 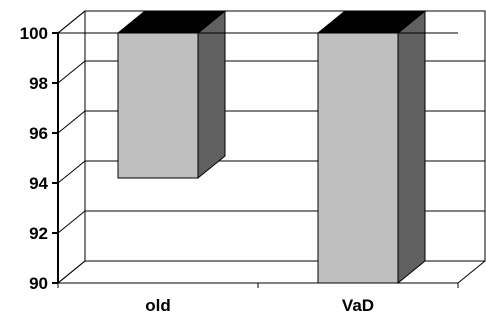 What do you see at coordinates (358, 158) in the screenshot?
I see `bar-front-VaD` at bounding box center [358, 158].